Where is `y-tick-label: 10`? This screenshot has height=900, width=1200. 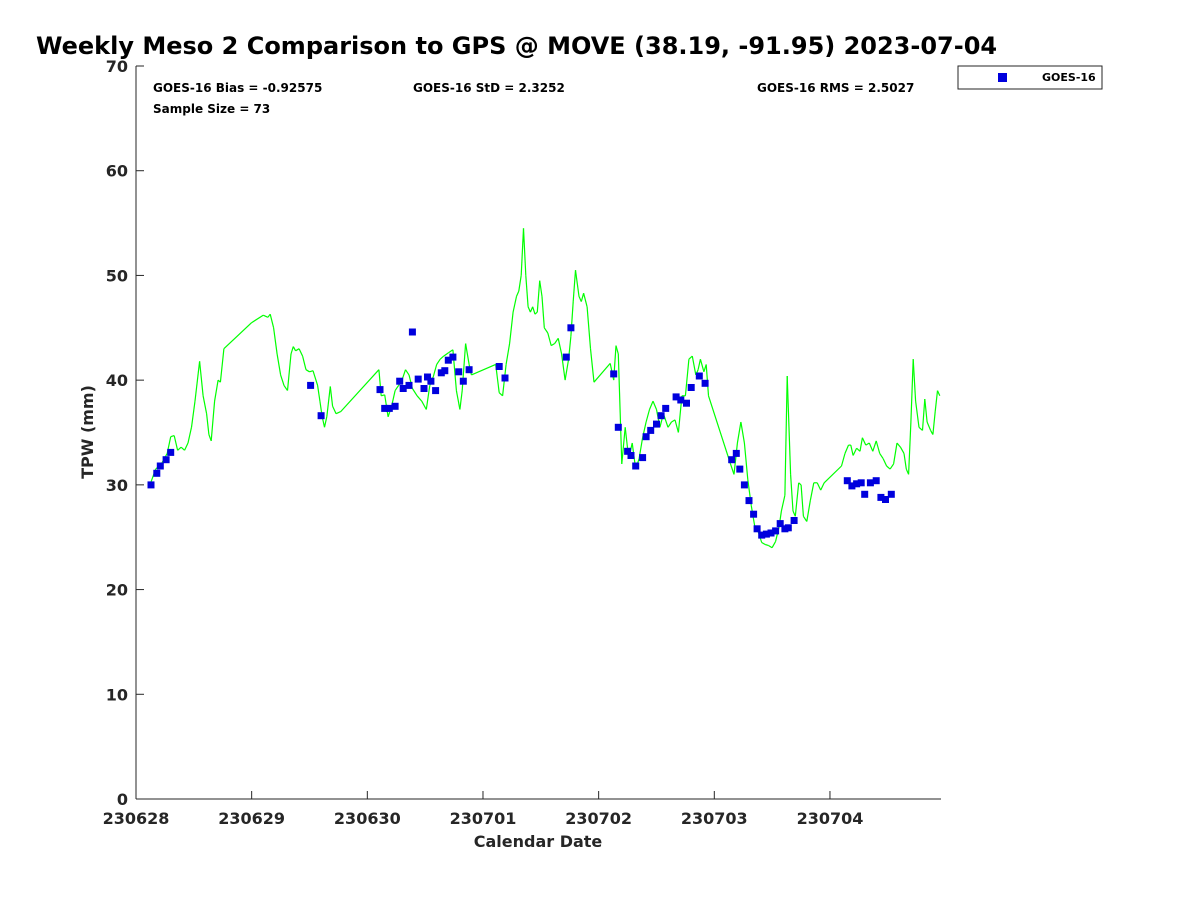
y-tick-label: 10 is located at coordinates (117, 694).